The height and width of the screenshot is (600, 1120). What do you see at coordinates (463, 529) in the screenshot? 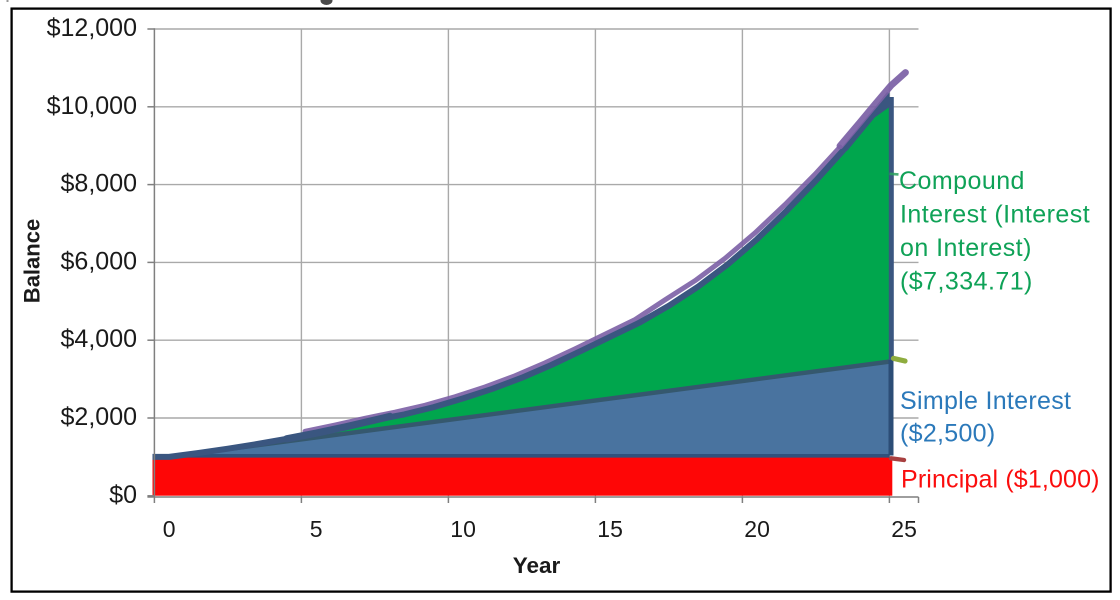
I see `svg-text: 10` at bounding box center [463, 529].